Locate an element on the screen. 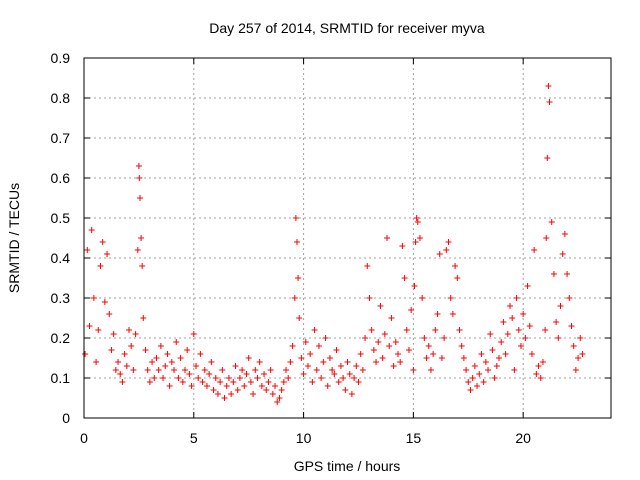 Image resolution: width=640 pixels, height=480 pixels. y-tick-label: 0.2 is located at coordinates (61, 338).